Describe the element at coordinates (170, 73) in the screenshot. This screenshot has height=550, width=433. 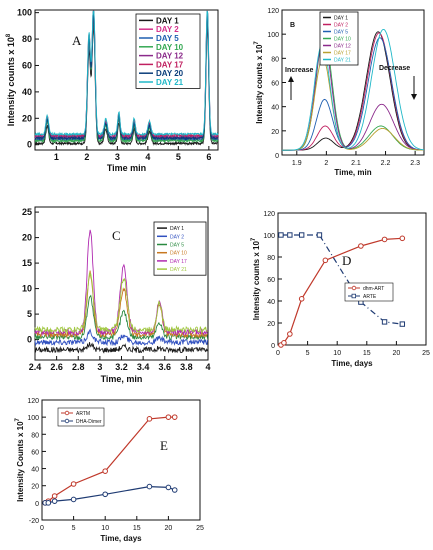
I see `legend-entry: DAY 20` at that location.